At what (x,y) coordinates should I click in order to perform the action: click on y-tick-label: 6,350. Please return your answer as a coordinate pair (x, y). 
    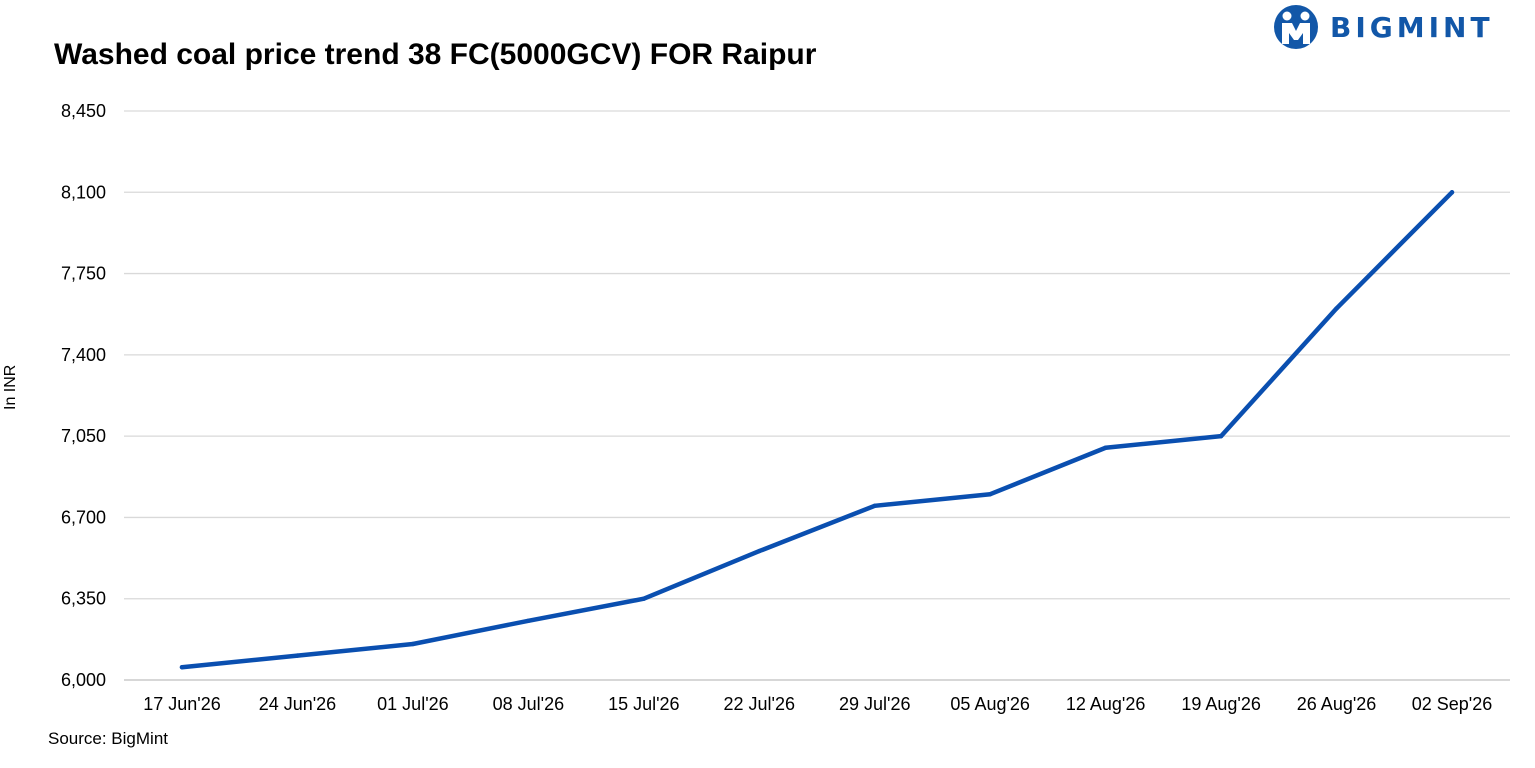
    Looking at the image, I should click on (83, 599).